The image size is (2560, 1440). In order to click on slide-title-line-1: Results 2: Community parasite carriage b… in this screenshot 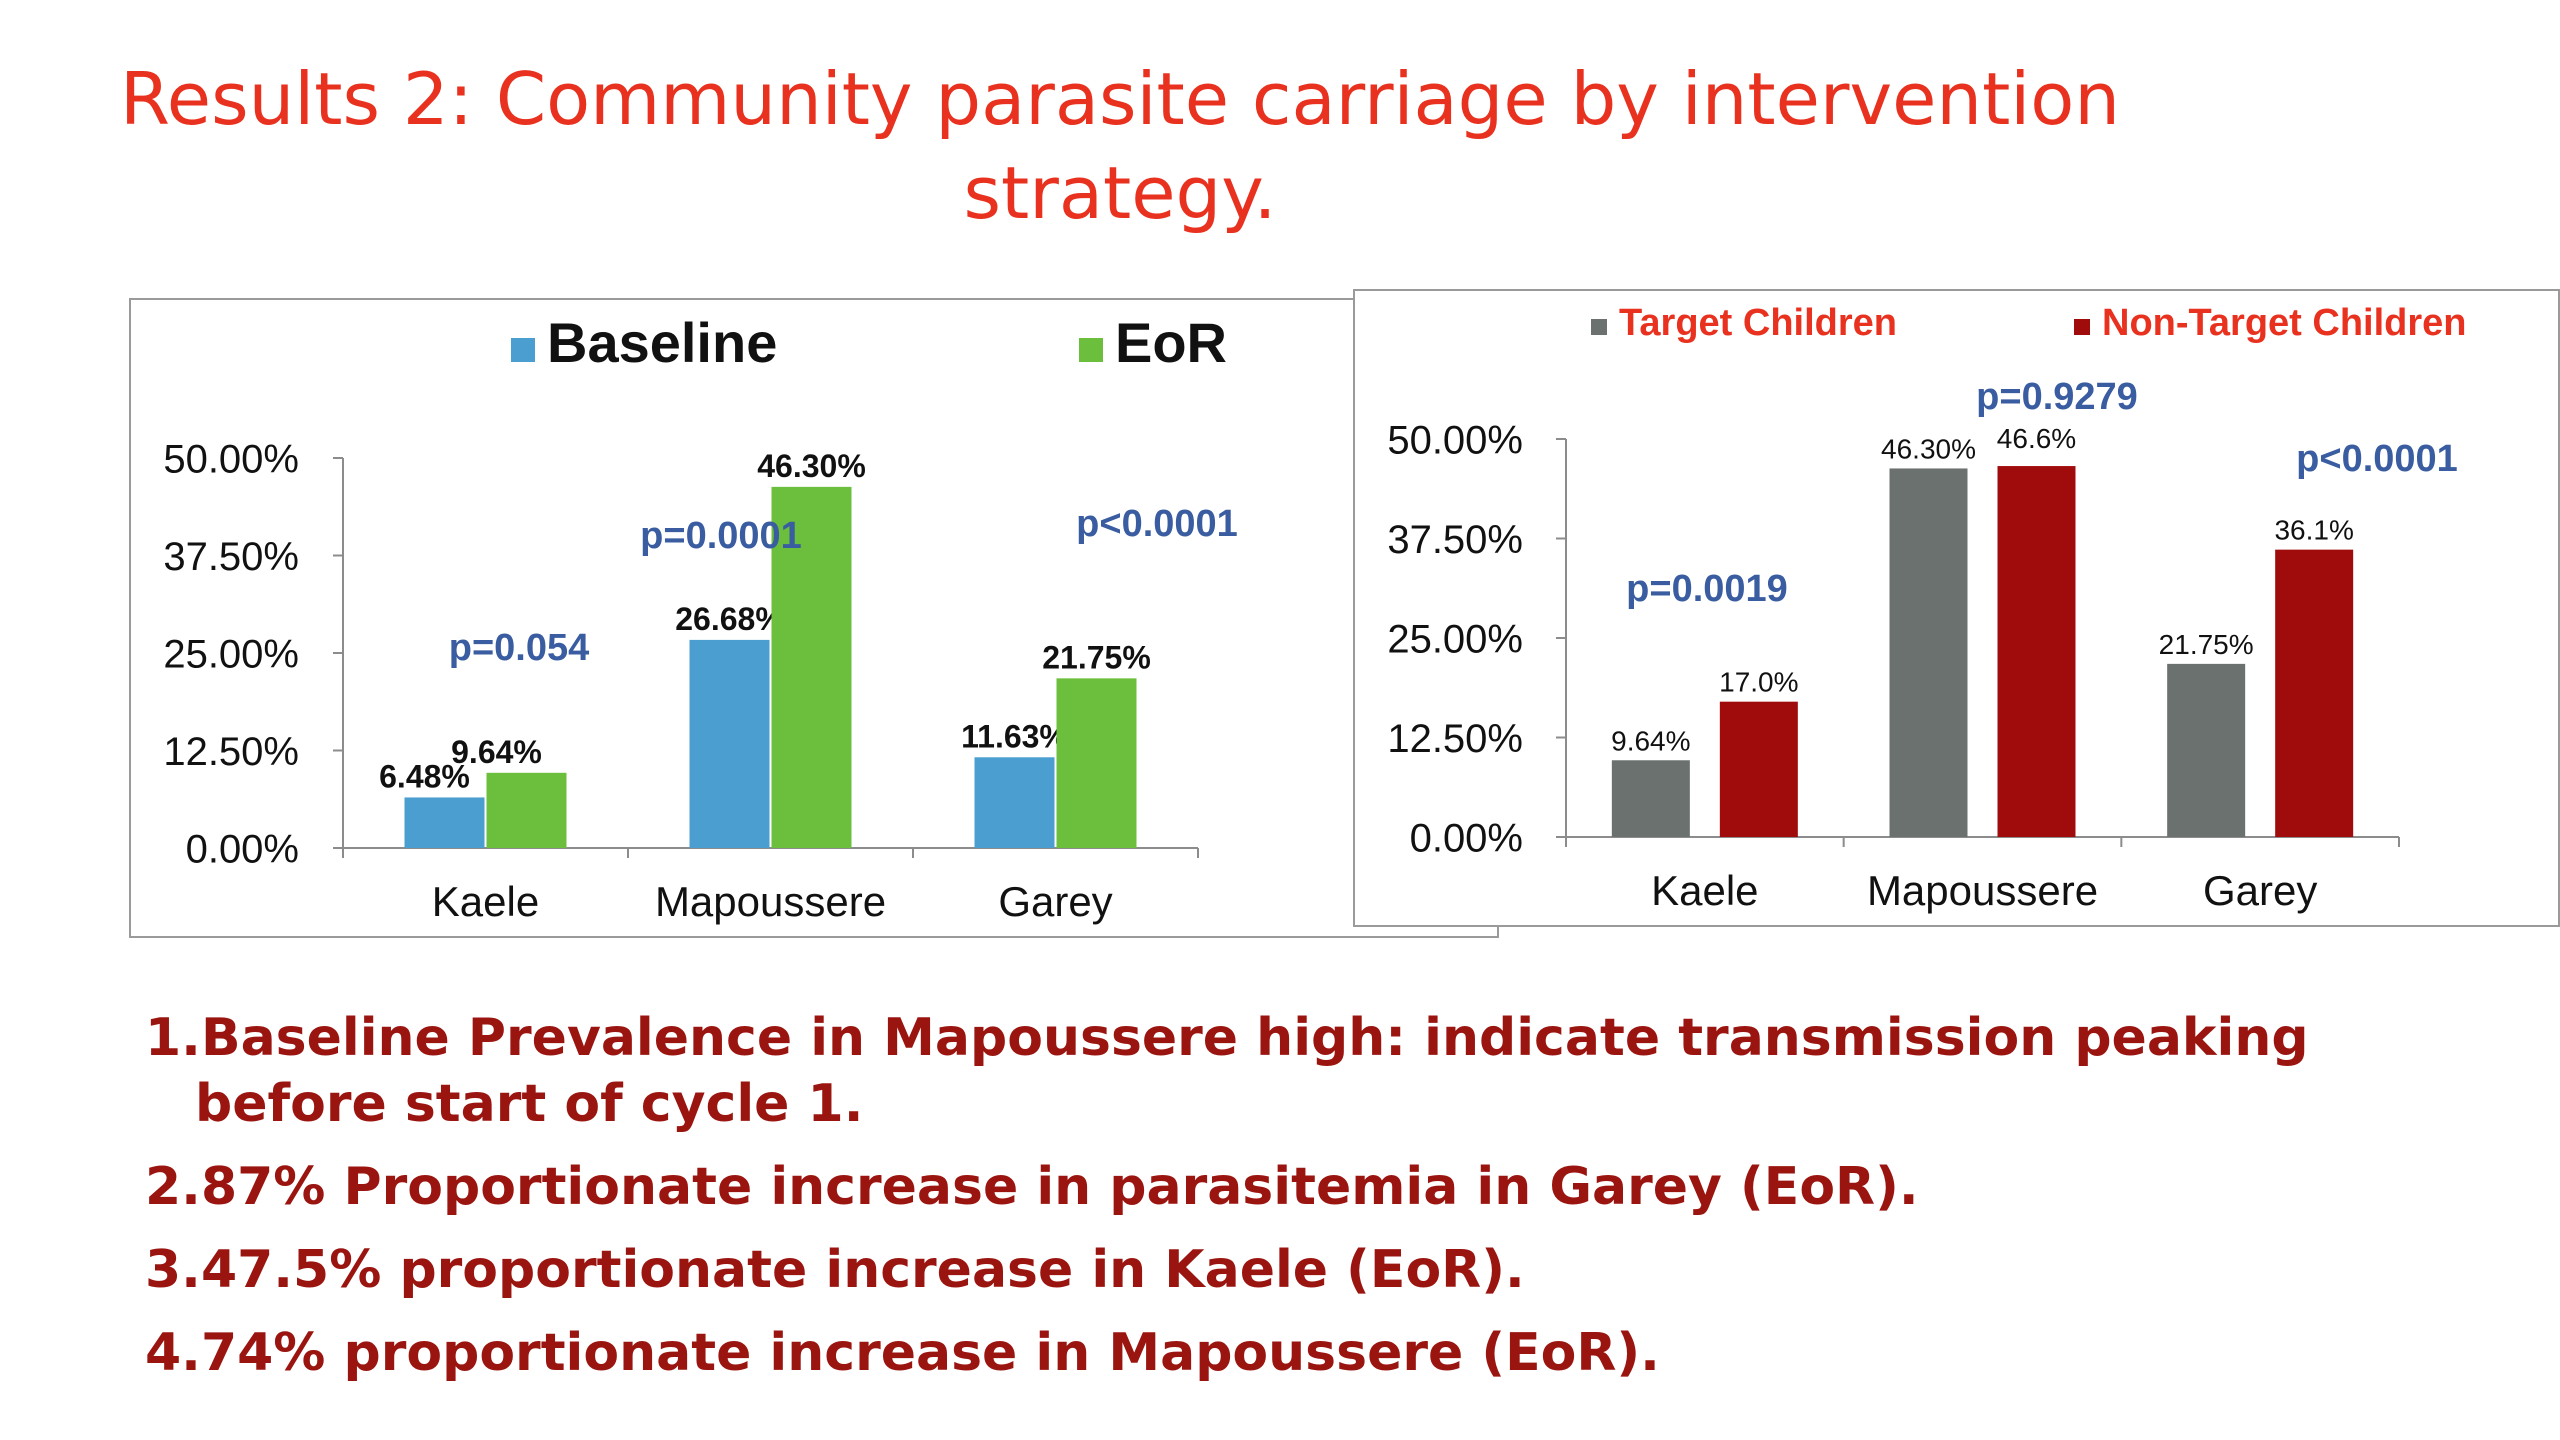, I will do `click(1120, 99)`.